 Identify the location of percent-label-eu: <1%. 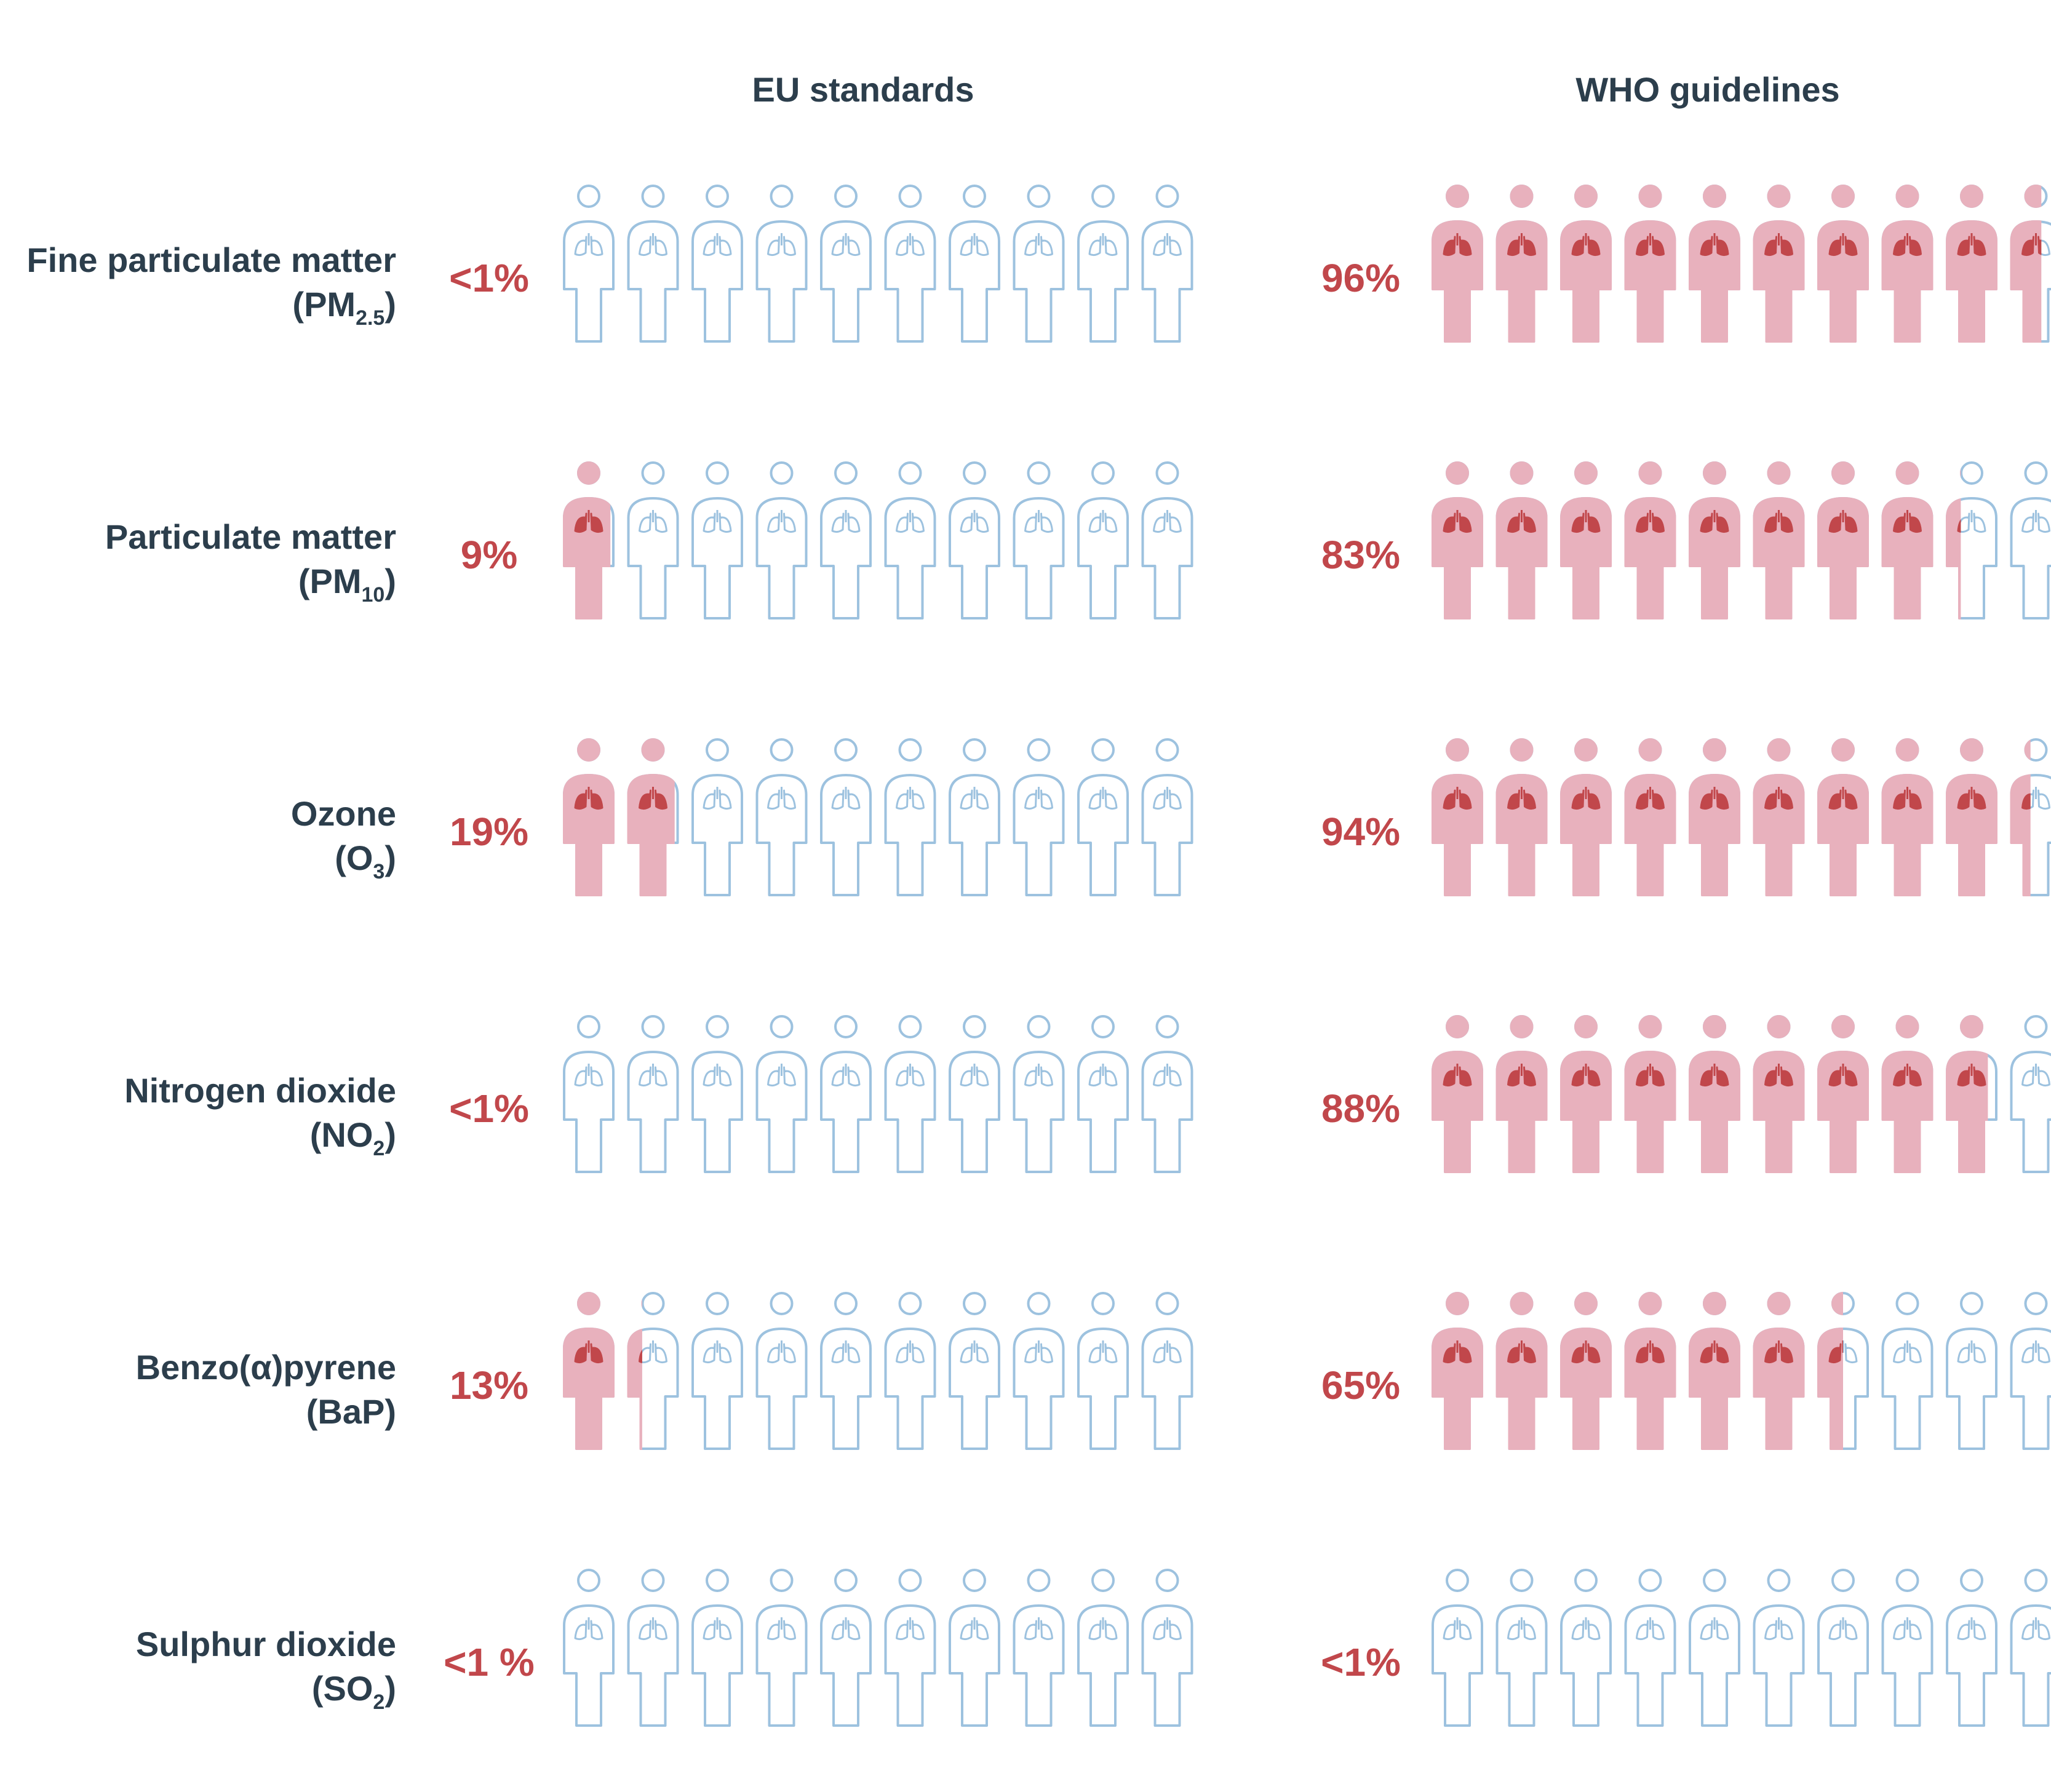
(489, 1108).